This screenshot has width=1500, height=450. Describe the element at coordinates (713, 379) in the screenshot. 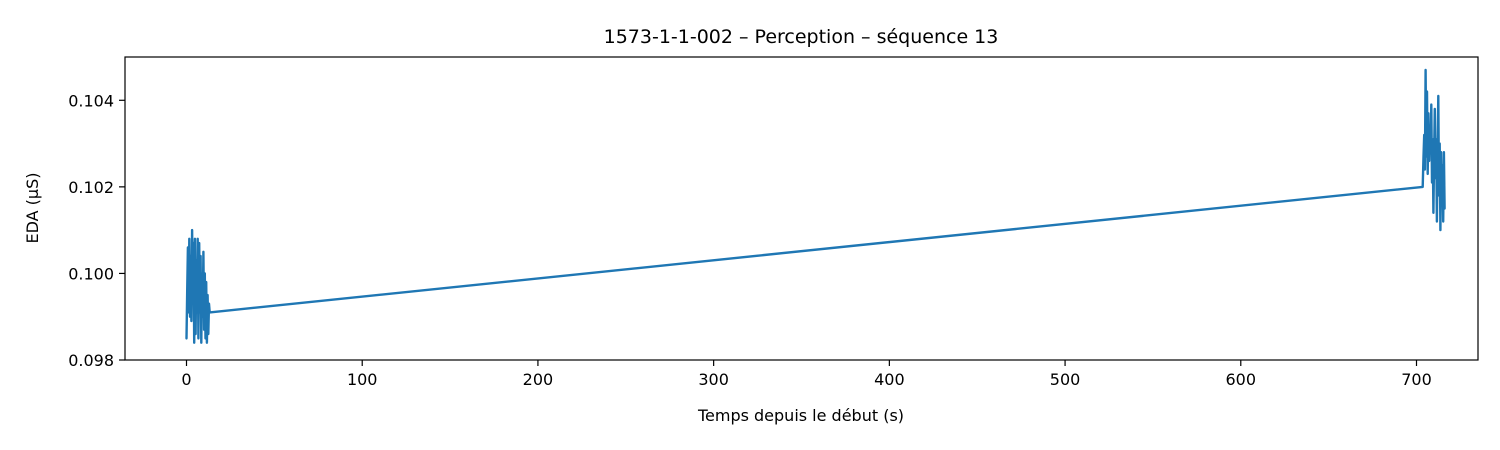

I see `x-tick-label: 300` at that location.